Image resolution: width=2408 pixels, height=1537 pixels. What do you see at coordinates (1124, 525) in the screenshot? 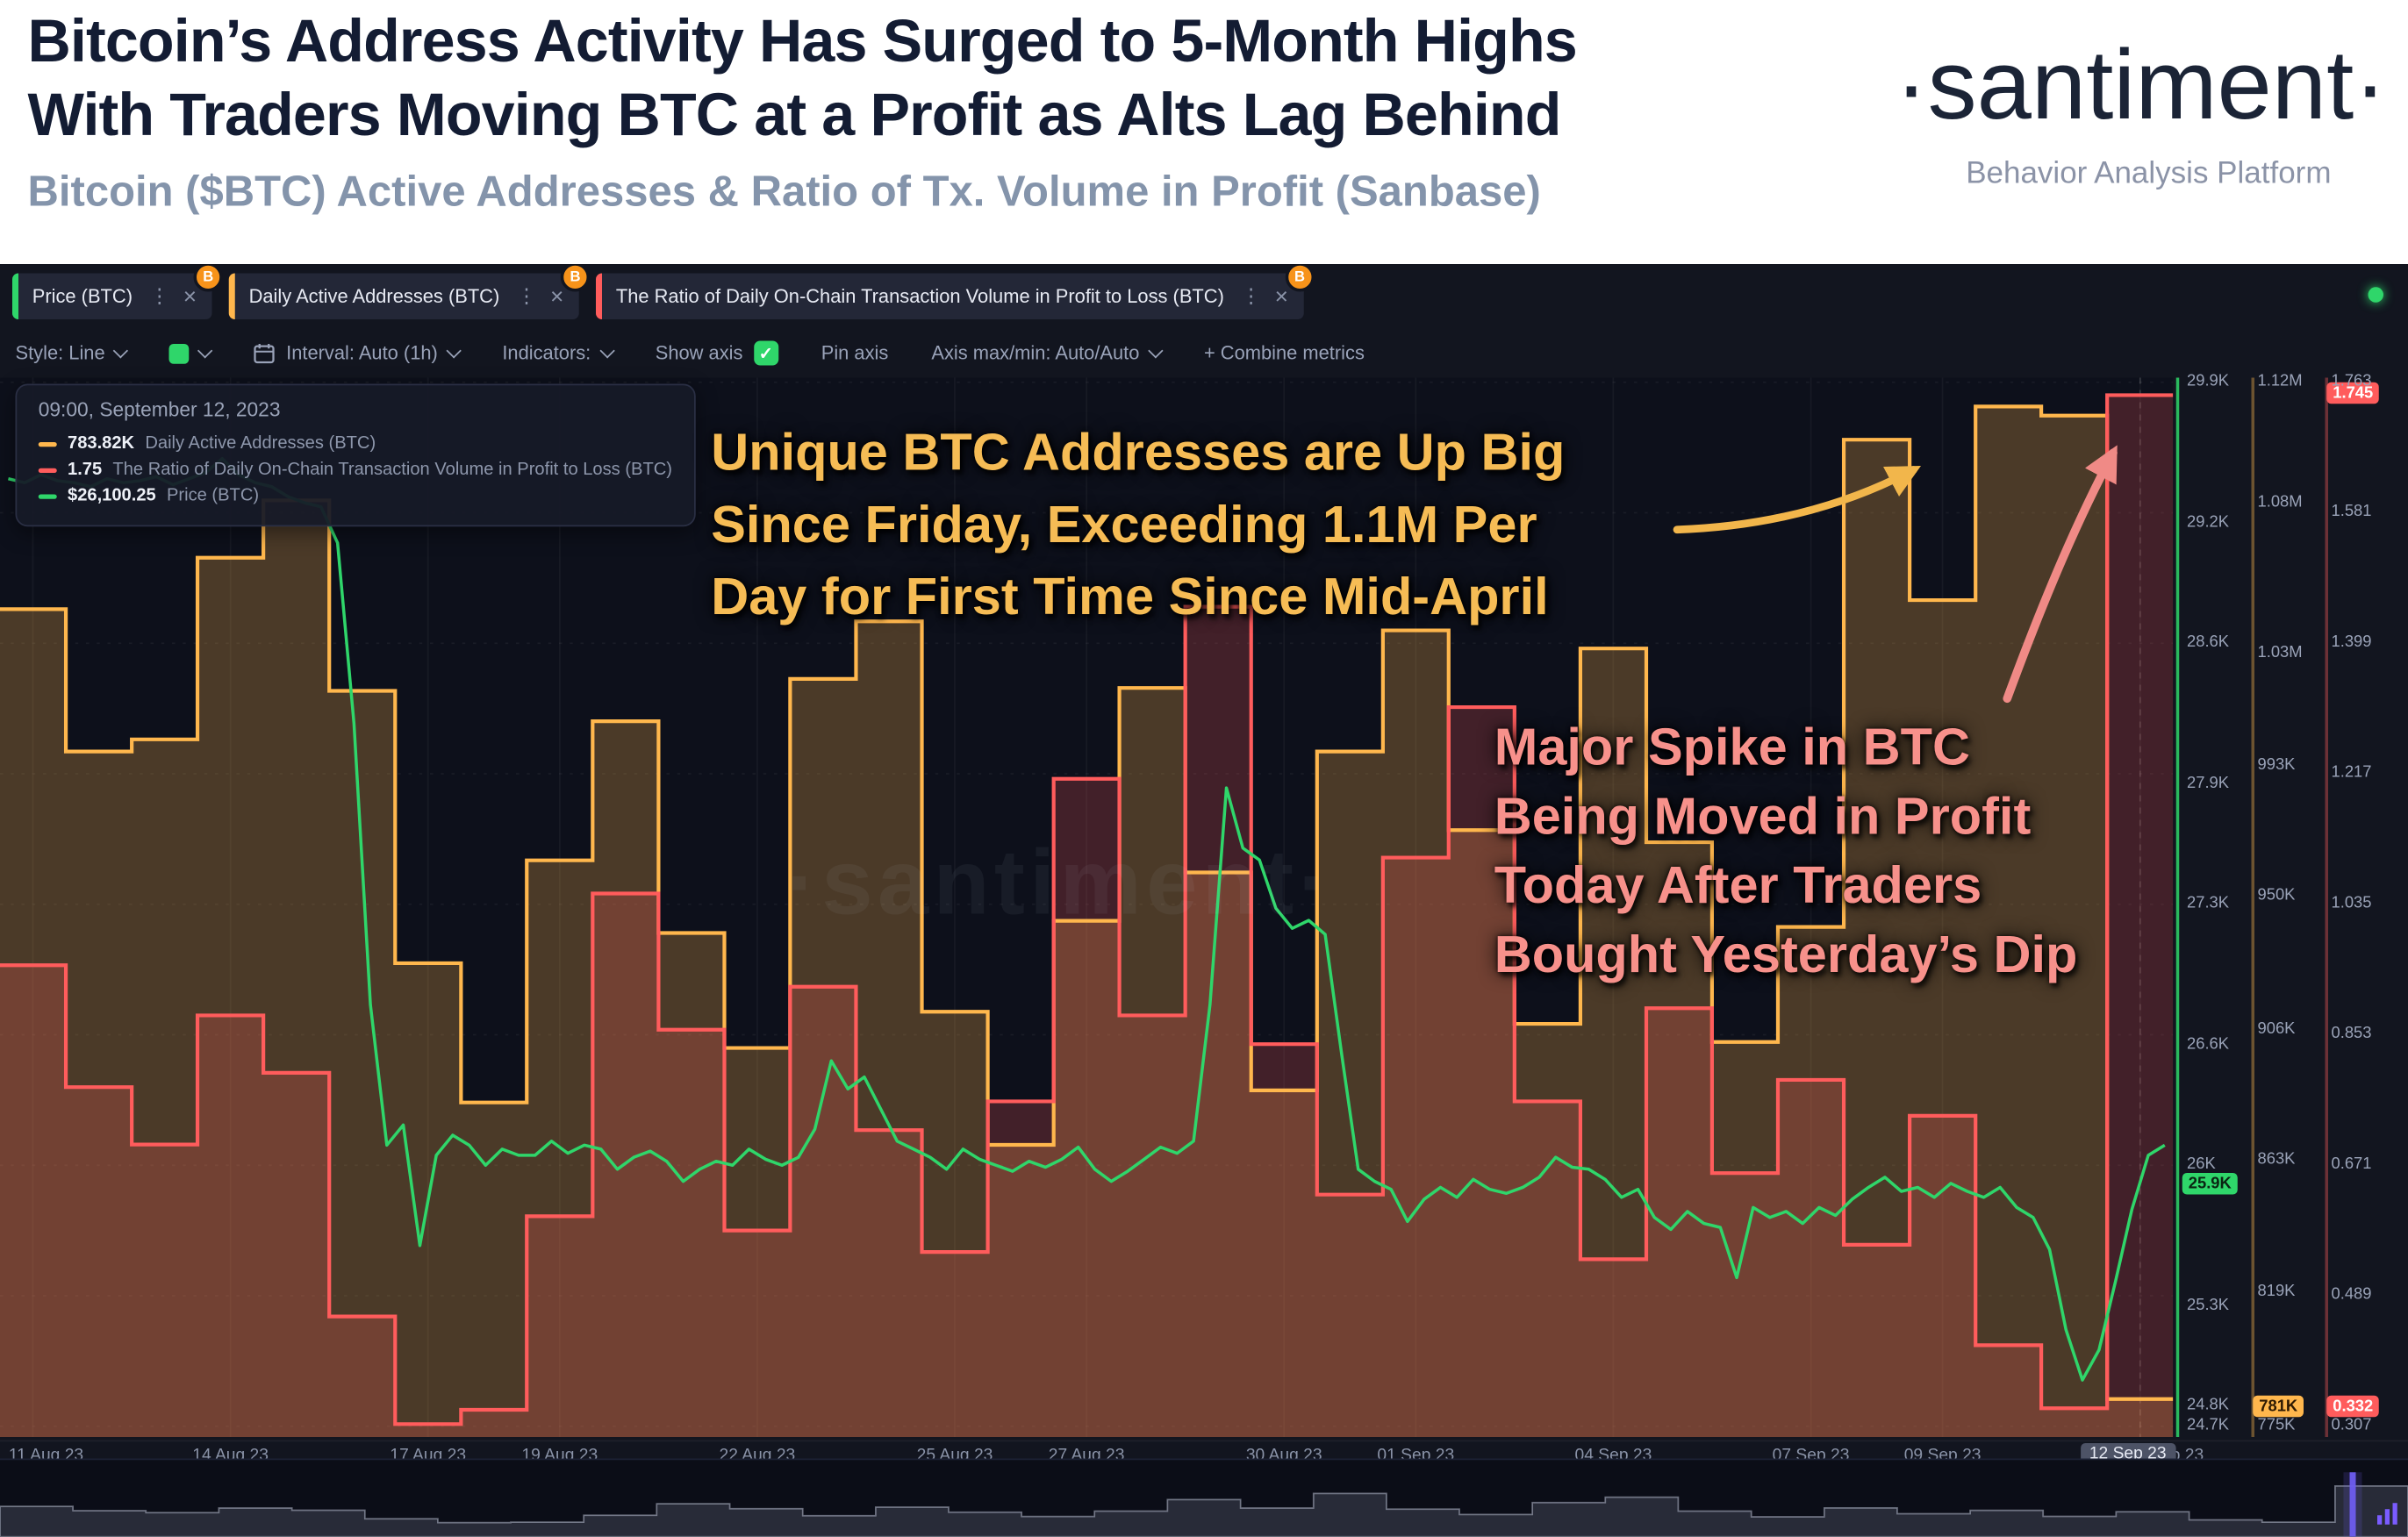
I see `annotation-line: Since Friday, Exceeding 1.1M Per` at bounding box center [1124, 525].